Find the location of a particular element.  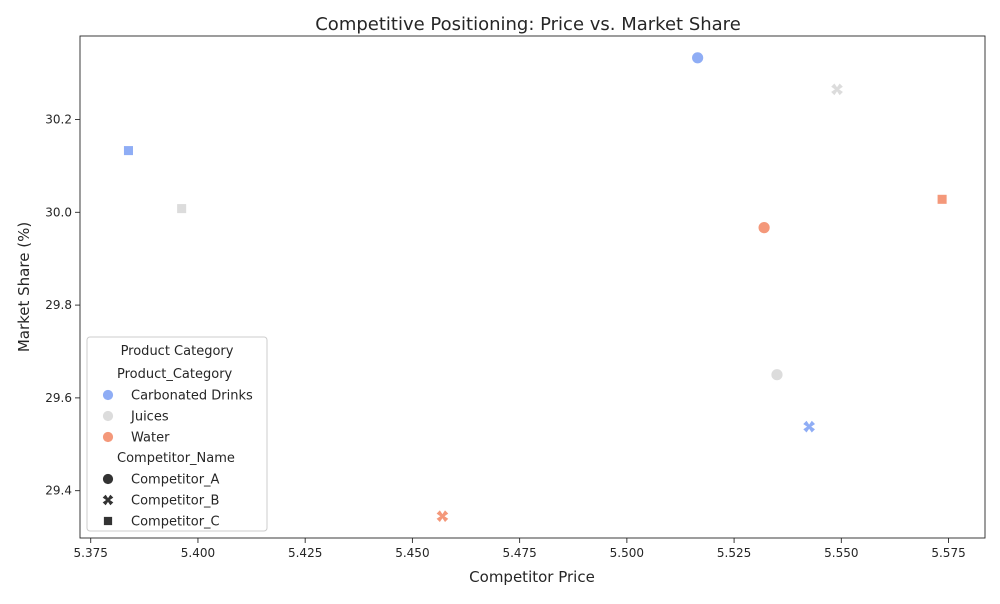

y-axis: 29.4 29.6 29.8 30.0 30.2 is located at coordinates (62, 305).